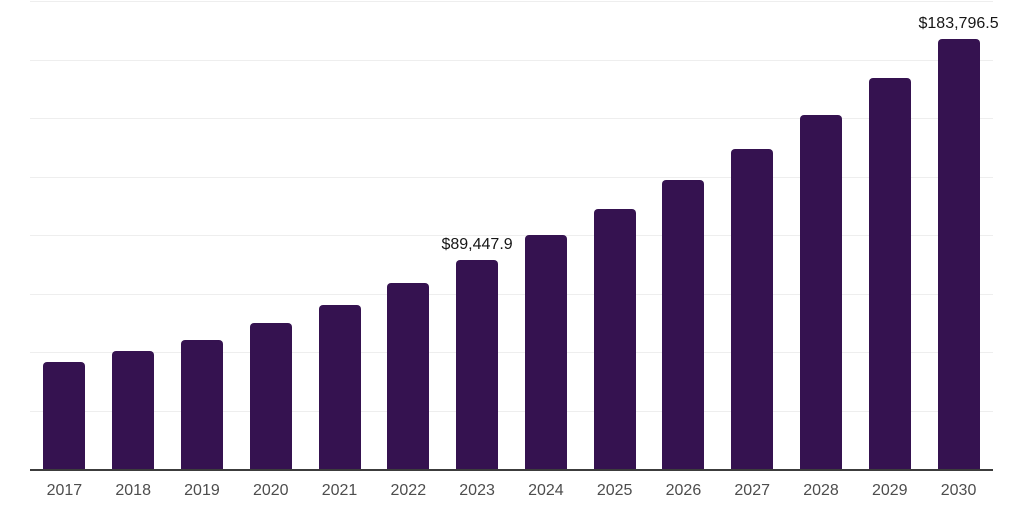 Image resolution: width=1024 pixels, height=512 pixels. I want to click on bar-2028, so click(820, 292).